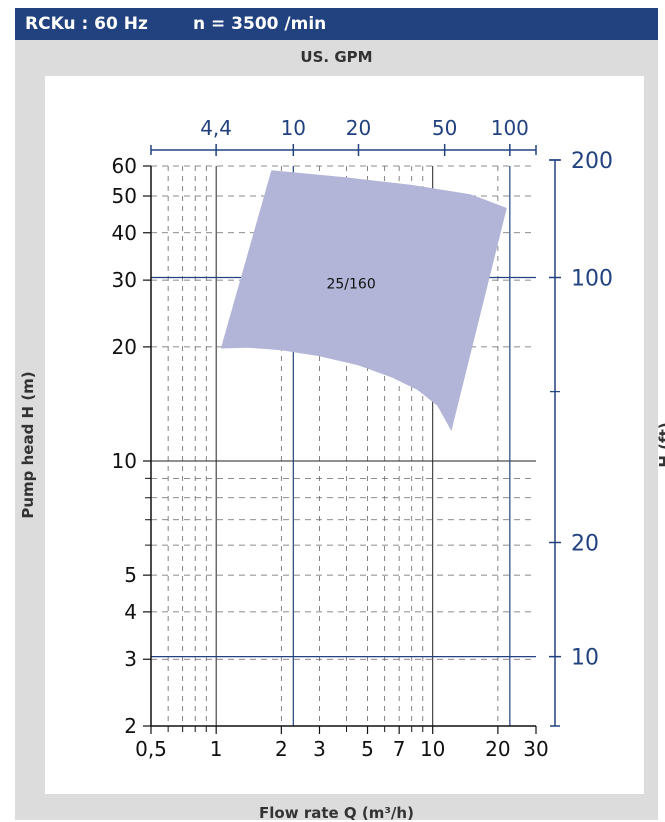  I want to click on x-tick-label: 0,5, so click(151, 749).